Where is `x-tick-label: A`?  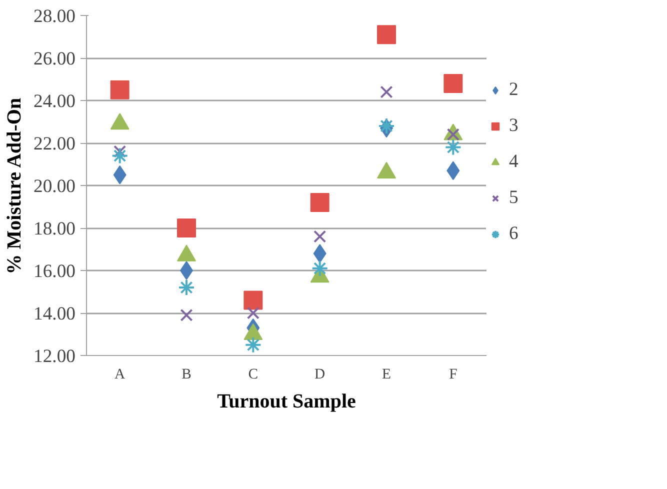 x-tick-label: A is located at coordinates (120, 374).